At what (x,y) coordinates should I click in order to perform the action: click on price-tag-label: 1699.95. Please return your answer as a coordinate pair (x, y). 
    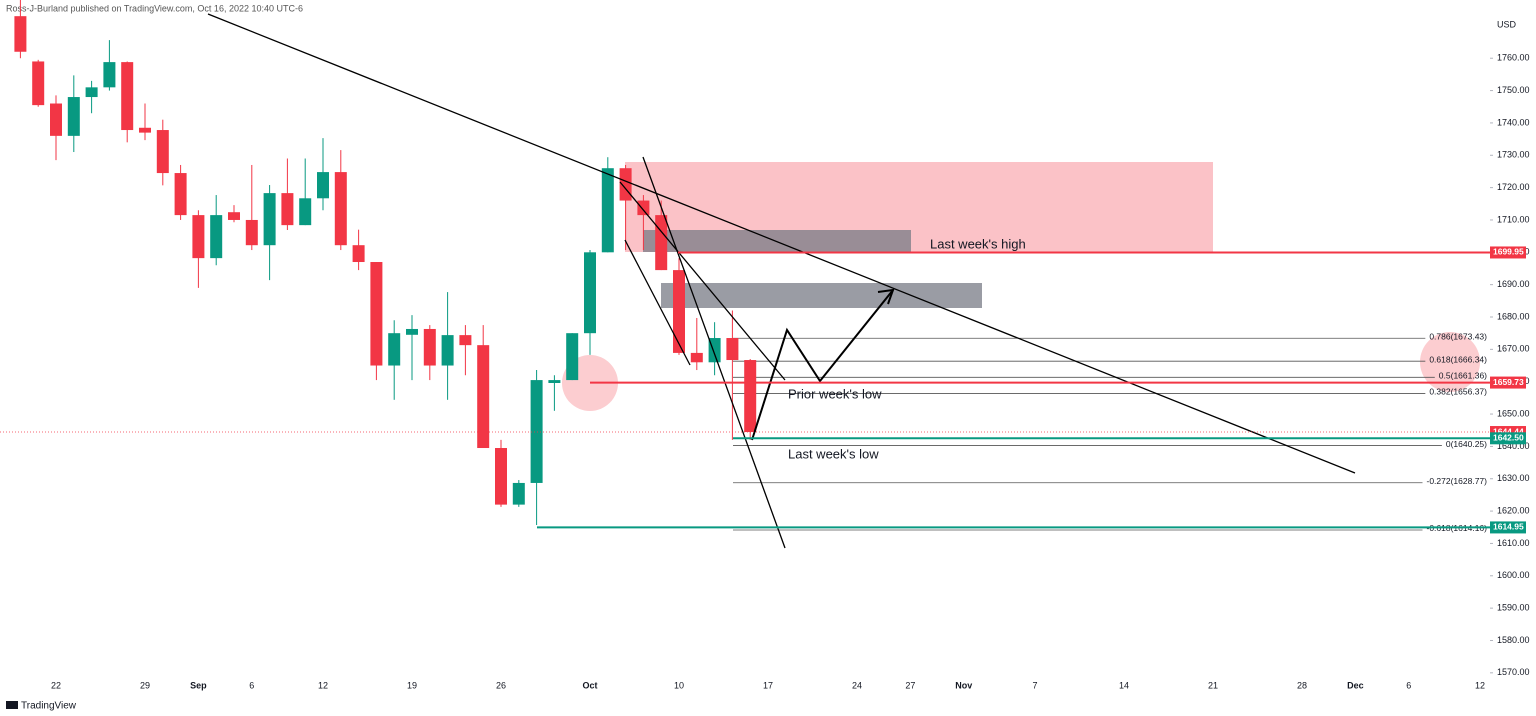
    Looking at the image, I should click on (1508, 252).